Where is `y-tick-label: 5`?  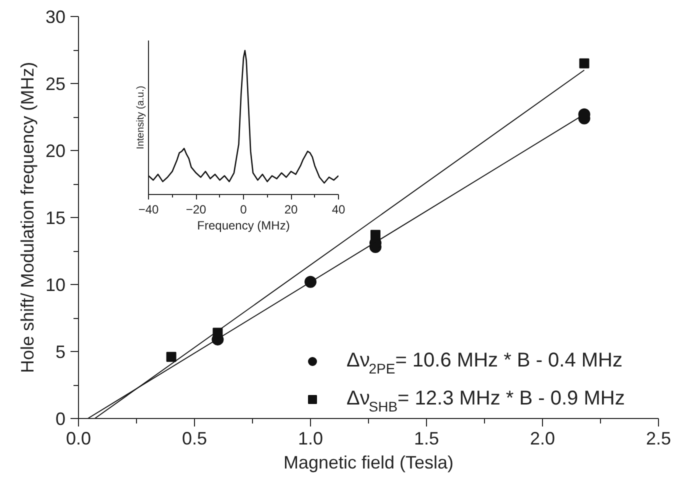
y-tick-label: 5 is located at coordinates (60, 352).